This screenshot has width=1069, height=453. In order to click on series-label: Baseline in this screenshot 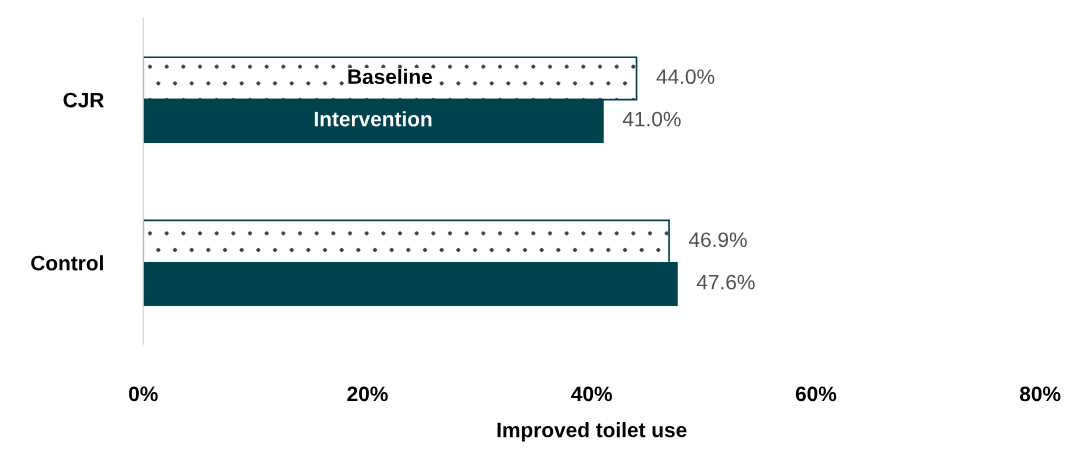, I will do `click(390, 76)`.